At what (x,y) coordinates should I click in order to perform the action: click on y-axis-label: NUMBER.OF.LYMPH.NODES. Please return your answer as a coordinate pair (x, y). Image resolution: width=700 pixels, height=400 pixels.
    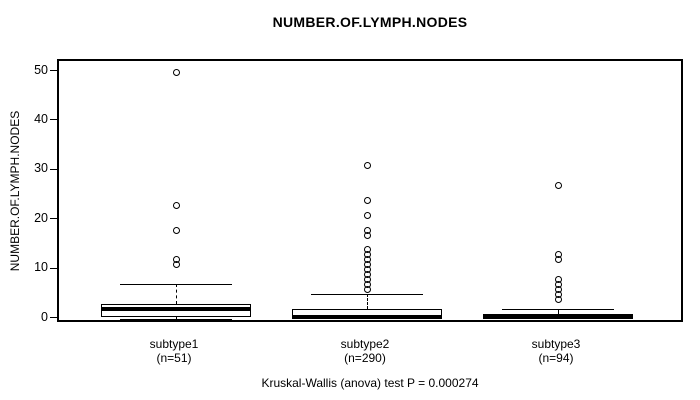
    Looking at the image, I should click on (15, 190).